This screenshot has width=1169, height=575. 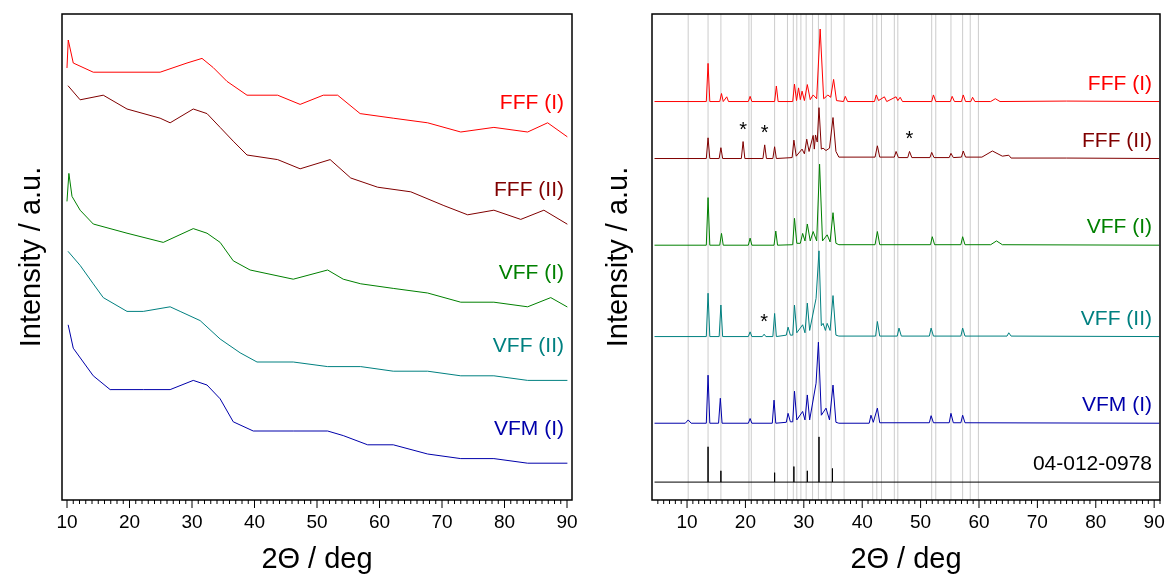 What do you see at coordinates (1092, 463) in the screenshot?
I see `series-label: 04-012-0978` at bounding box center [1092, 463].